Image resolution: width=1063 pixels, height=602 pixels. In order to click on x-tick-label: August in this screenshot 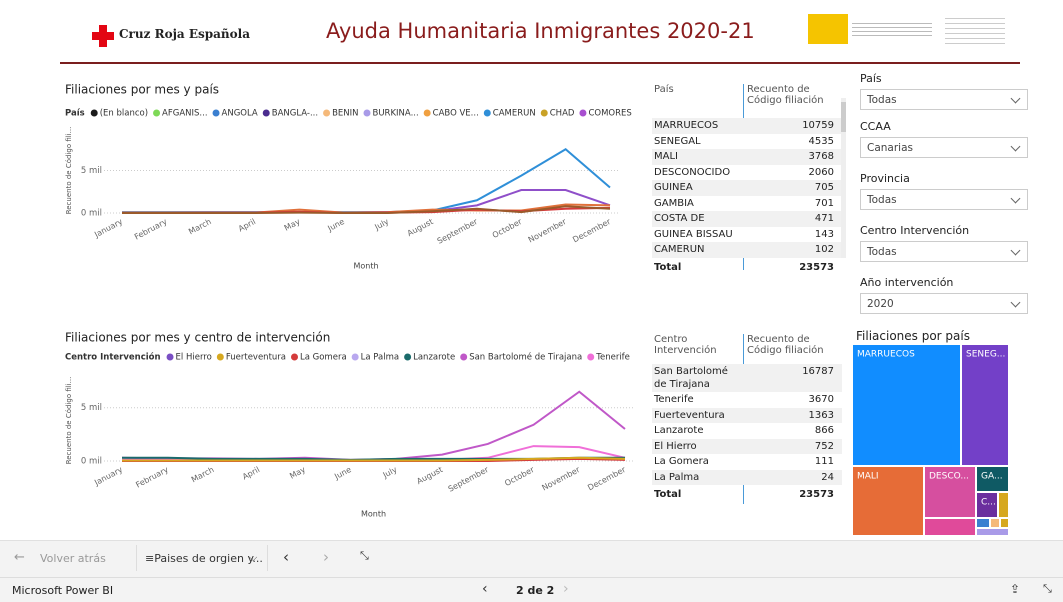, I will do `click(420, 227)`.